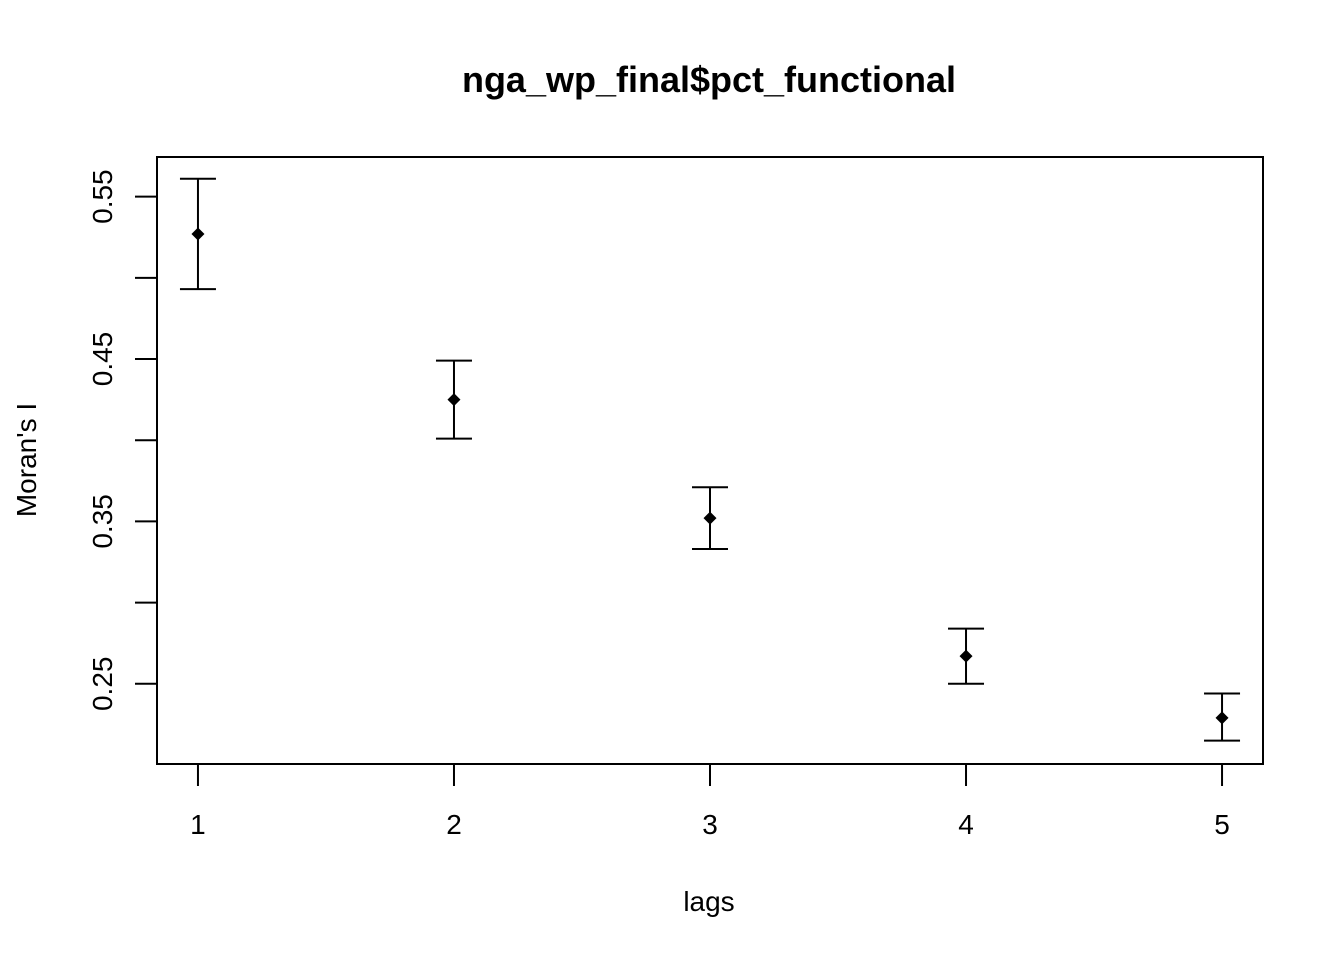 Image resolution: width=1344 pixels, height=960 pixels. Describe the element at coordinates (708, 901) in the screenshot. I see `x-axis-label: lags` at that location.